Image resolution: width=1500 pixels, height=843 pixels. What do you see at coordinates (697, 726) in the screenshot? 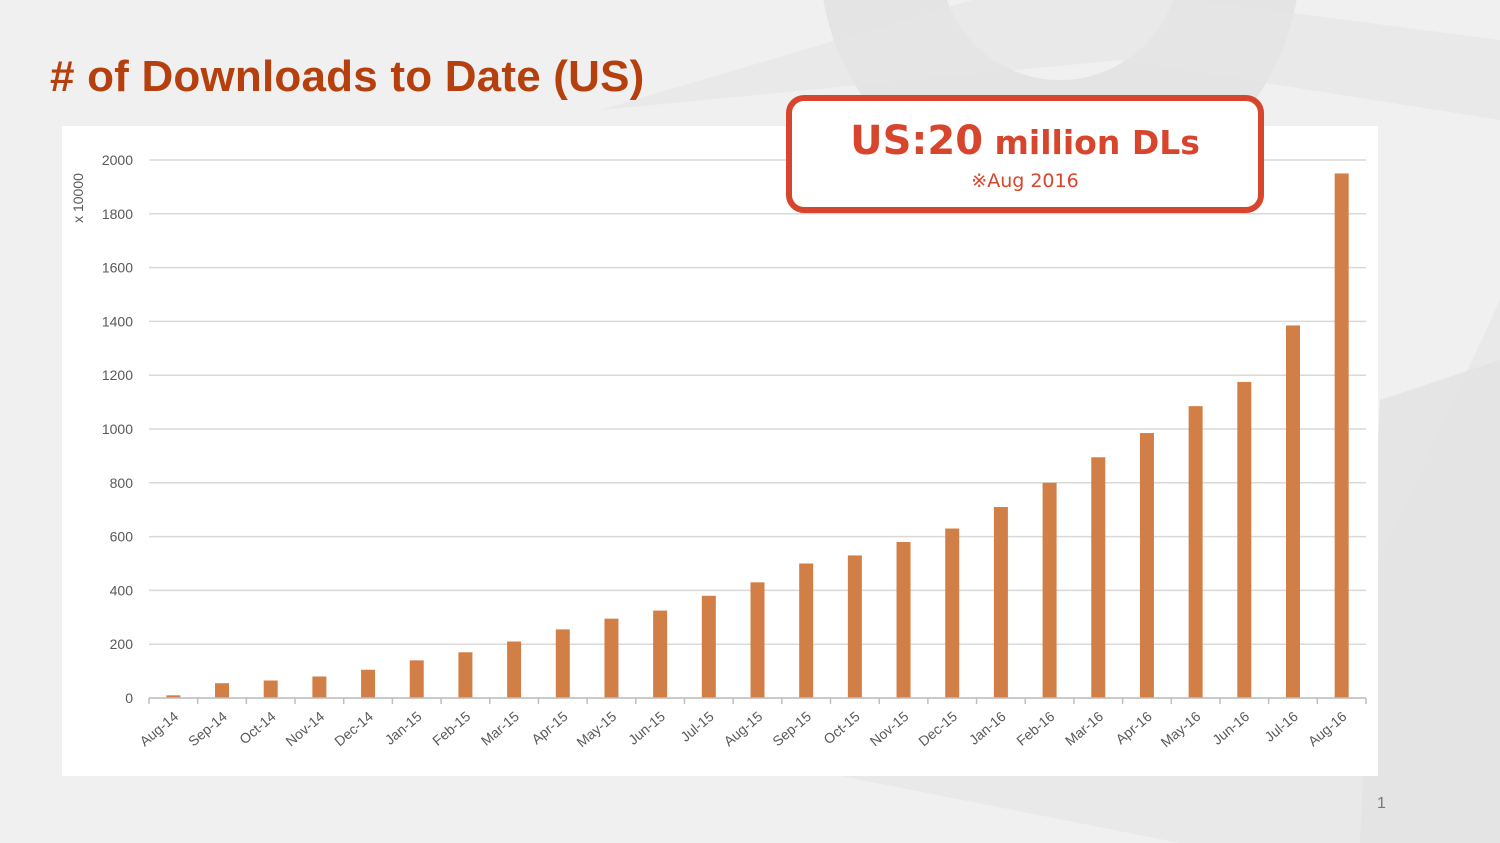
I see `x-tick-label: Jul-15` at bounding box center [697, 726].